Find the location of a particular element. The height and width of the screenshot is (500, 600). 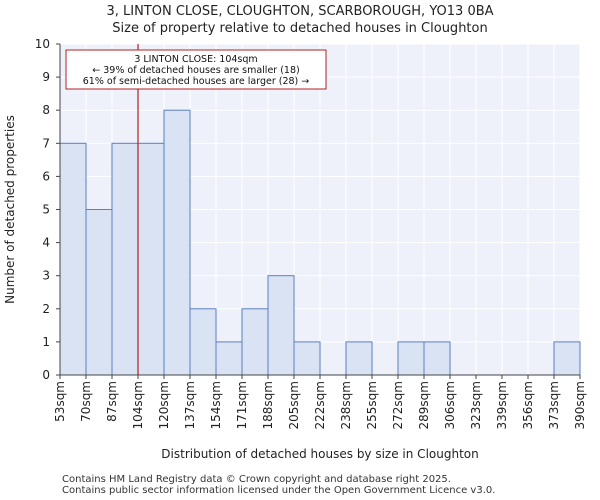

y-tick-label: 4 is located at coordinates (46, 243).